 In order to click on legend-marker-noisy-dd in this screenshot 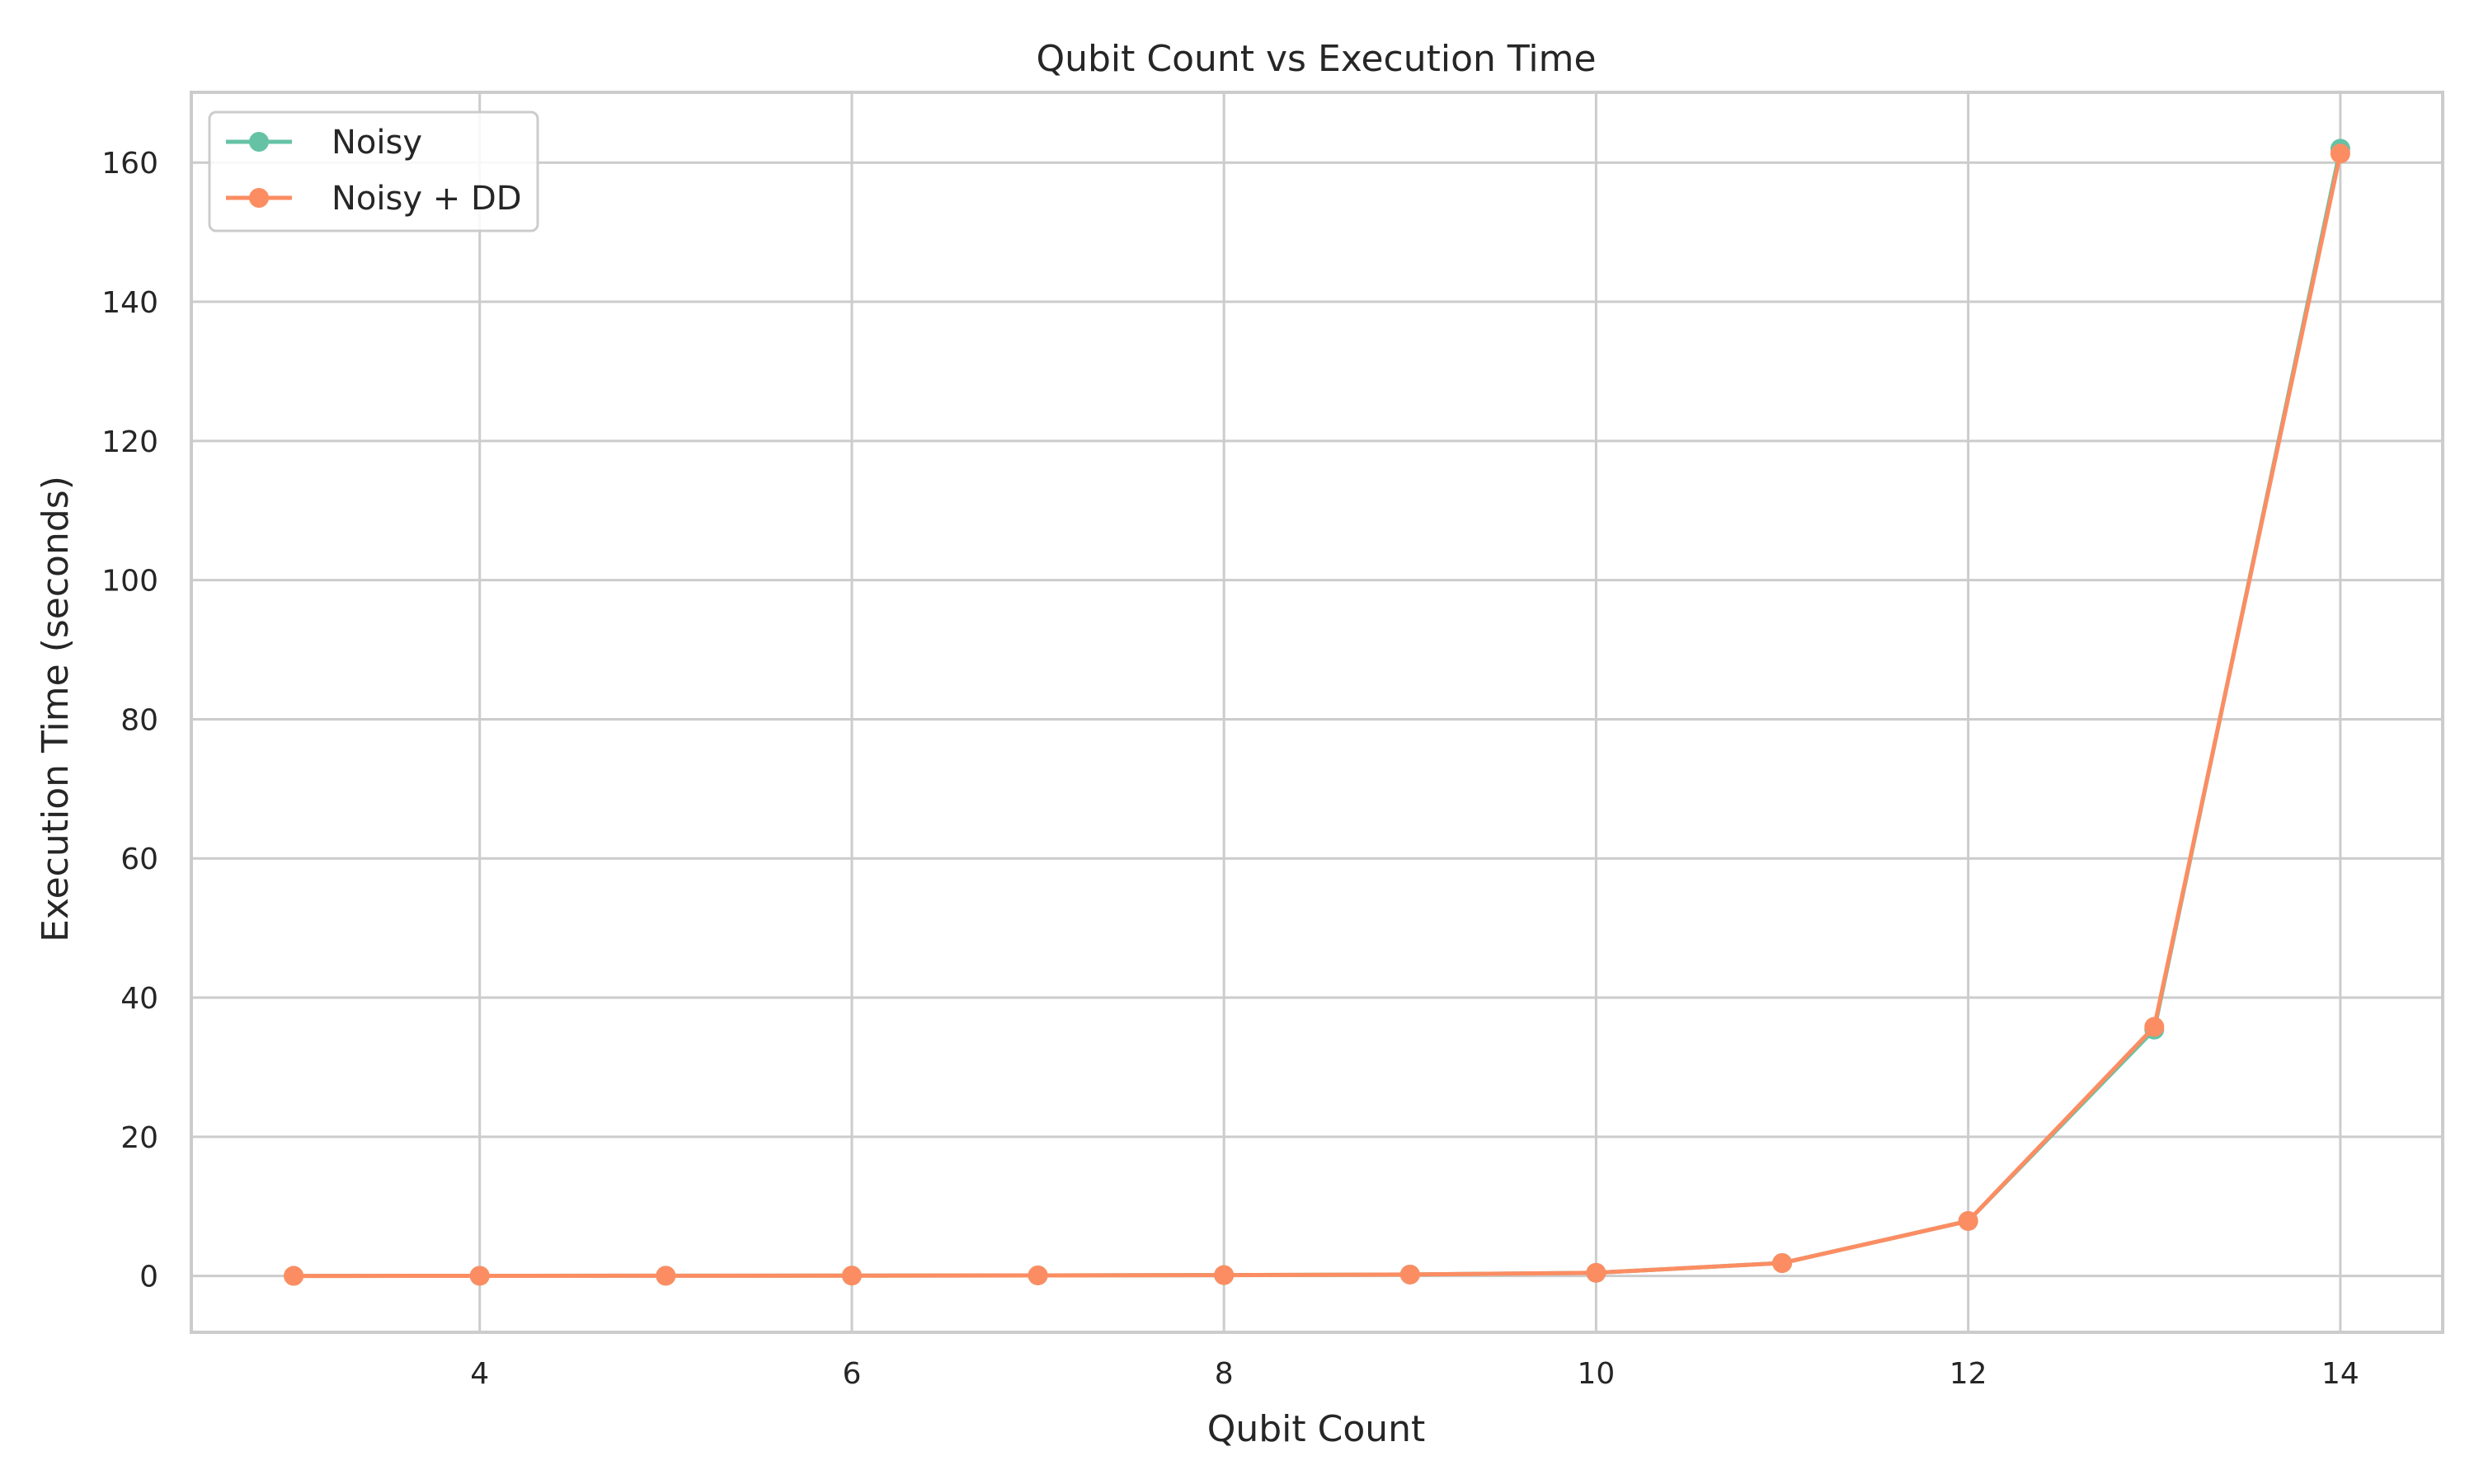, I will do `click(259, 198)`.